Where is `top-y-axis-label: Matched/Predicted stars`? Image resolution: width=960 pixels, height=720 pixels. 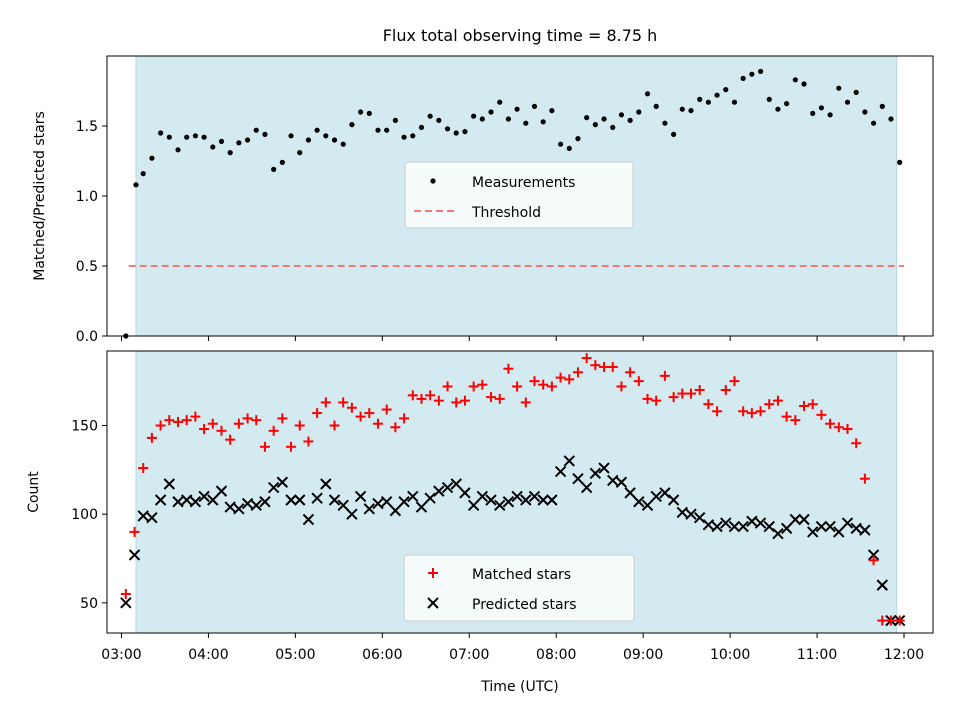 top-y-axis-label: Matched/Predicted stars is located at coordinates (40, 196).